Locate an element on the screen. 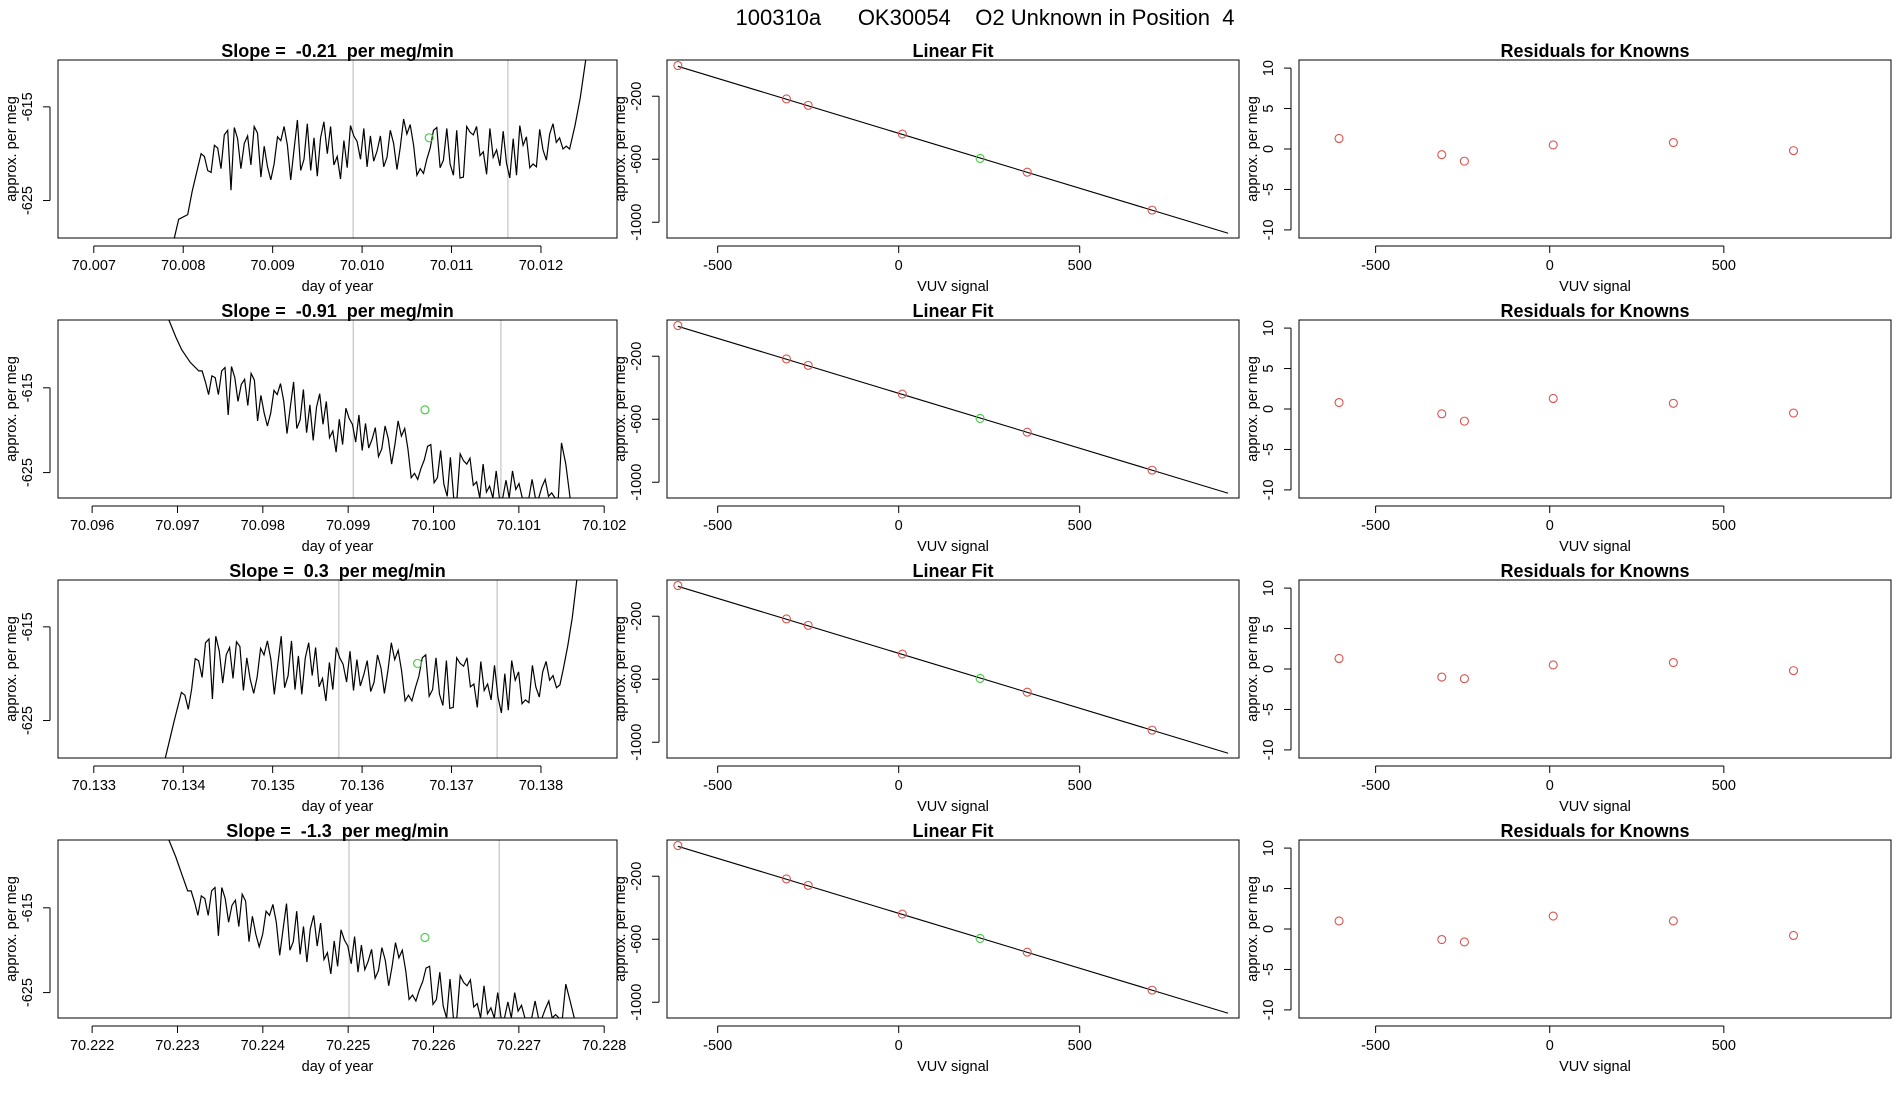  panel-9-title: Residuals for Knowns is located at coordinates (1594, 571).